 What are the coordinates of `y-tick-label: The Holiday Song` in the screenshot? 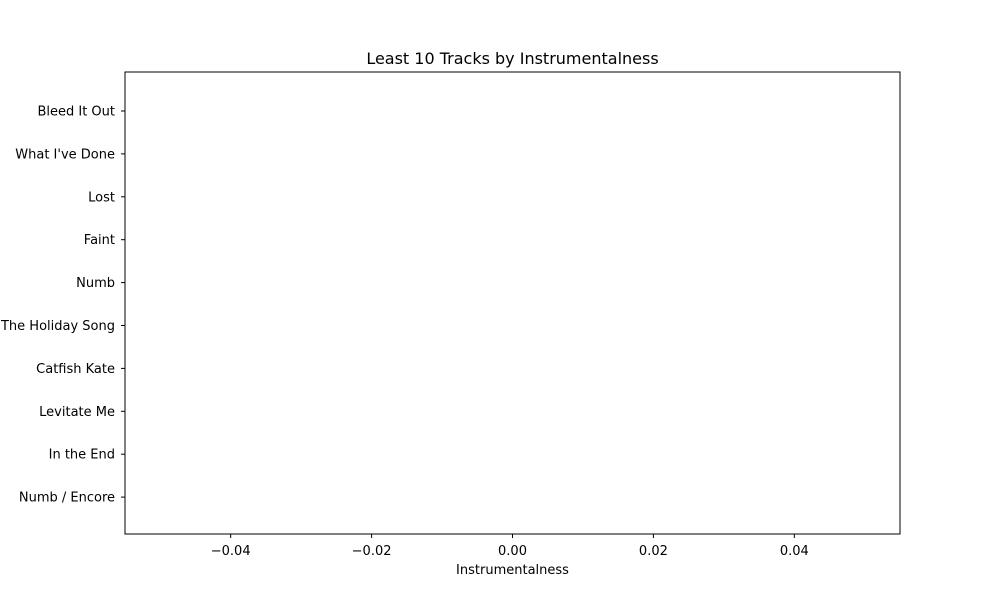 It's located at (57, 326).